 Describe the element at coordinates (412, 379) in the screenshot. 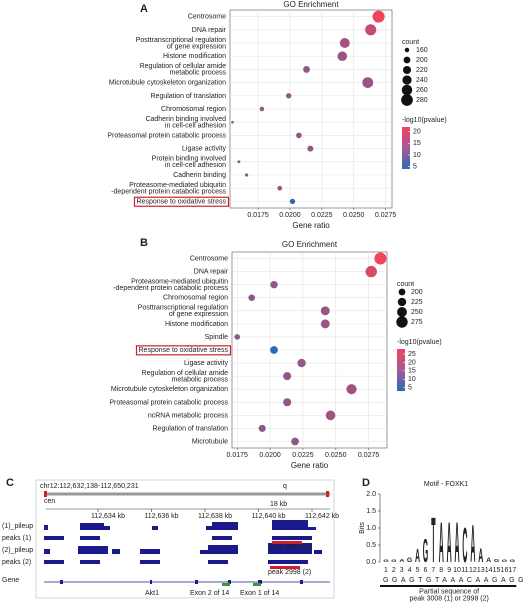

I see `legend-label: 10` at that location.